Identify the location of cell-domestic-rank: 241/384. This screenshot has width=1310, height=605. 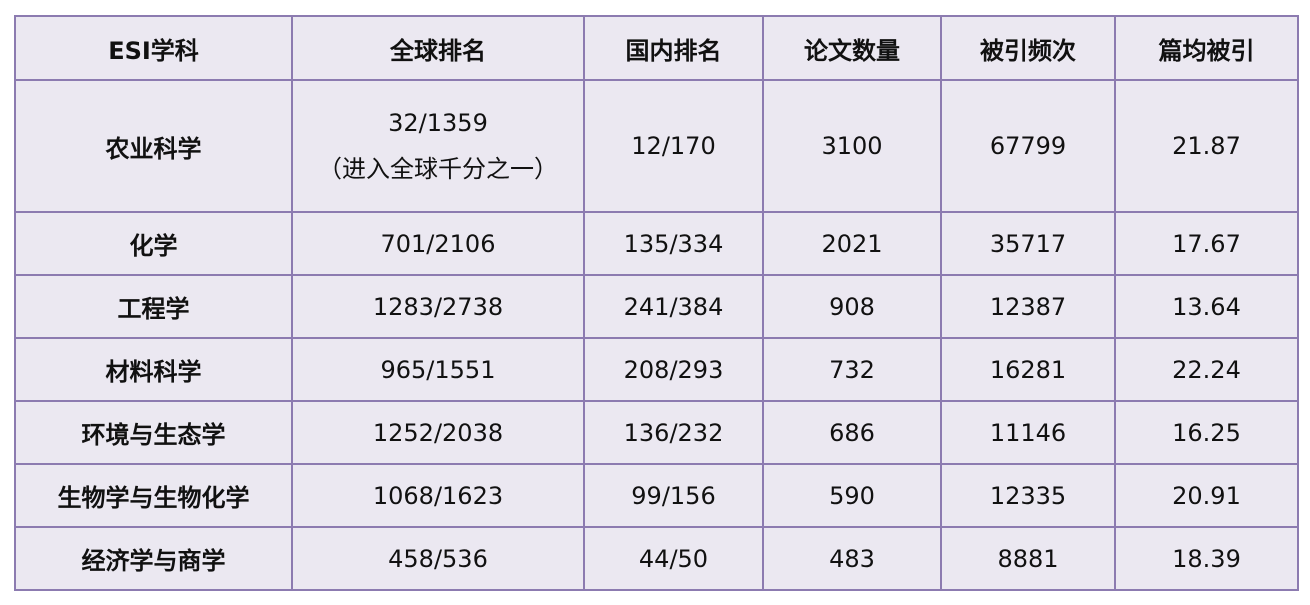
(673, 306).